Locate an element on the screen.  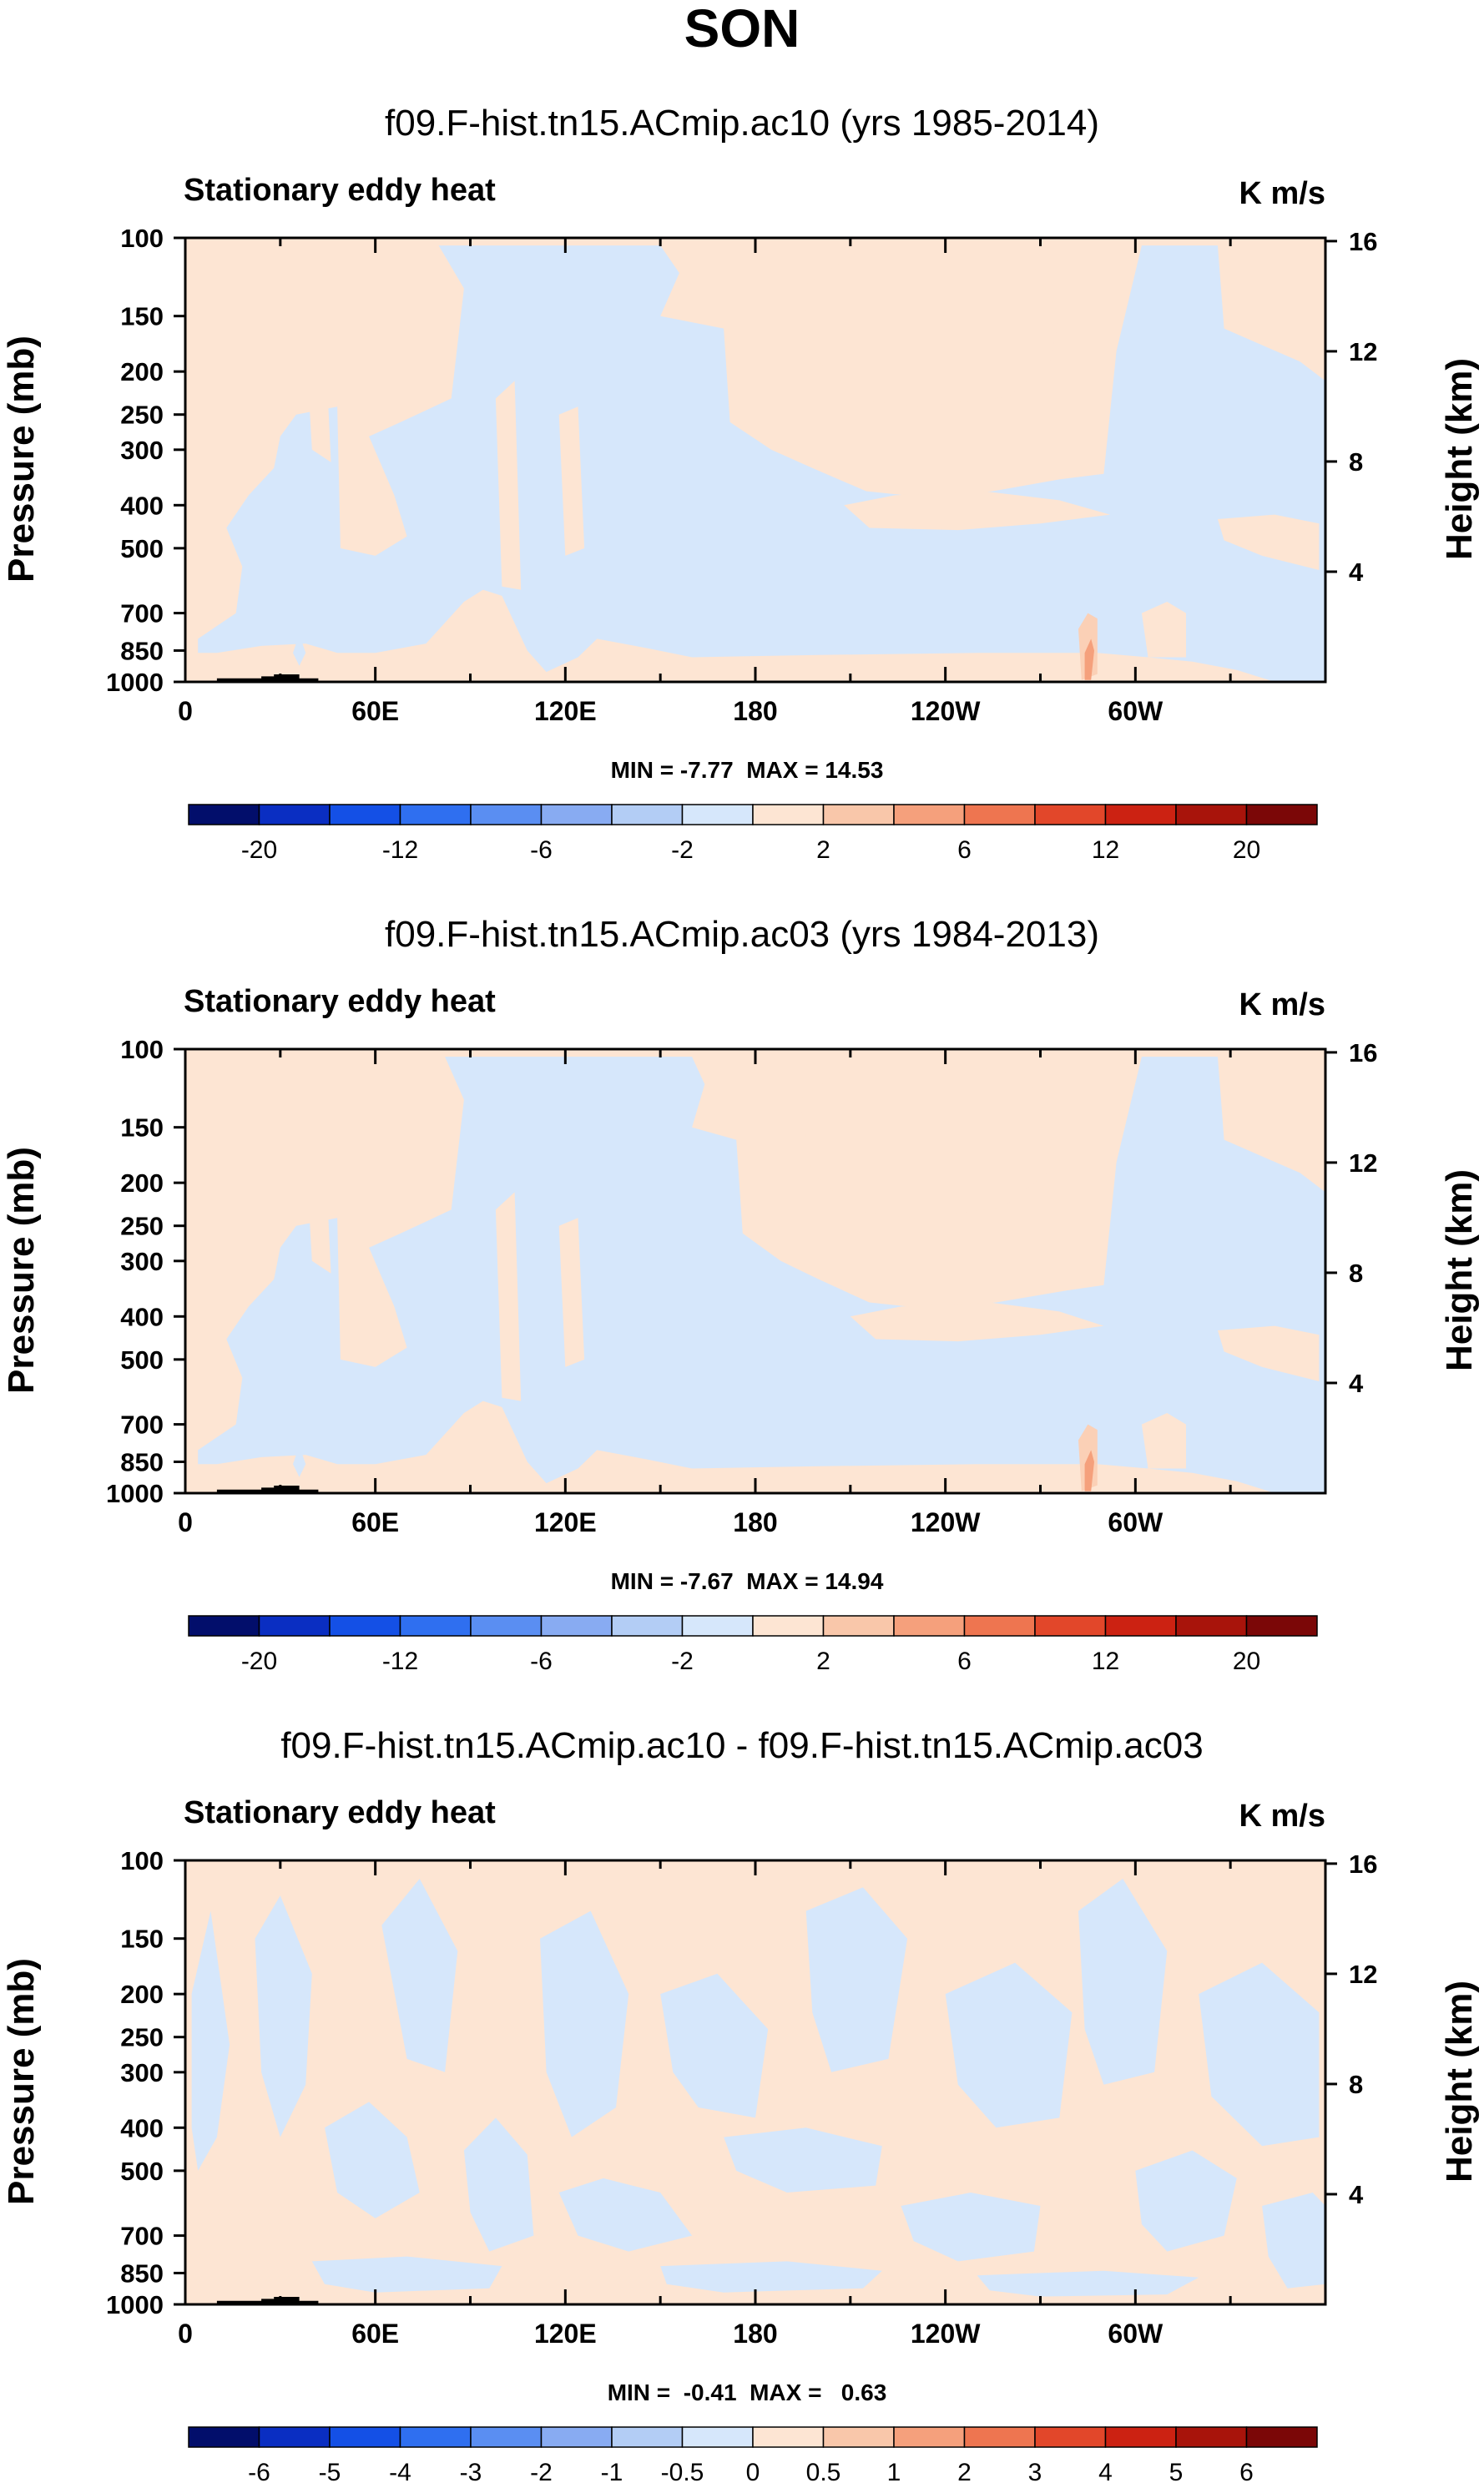
panel-3-ylabel: Pressure (mb) is located at coordinates (21, 2081).